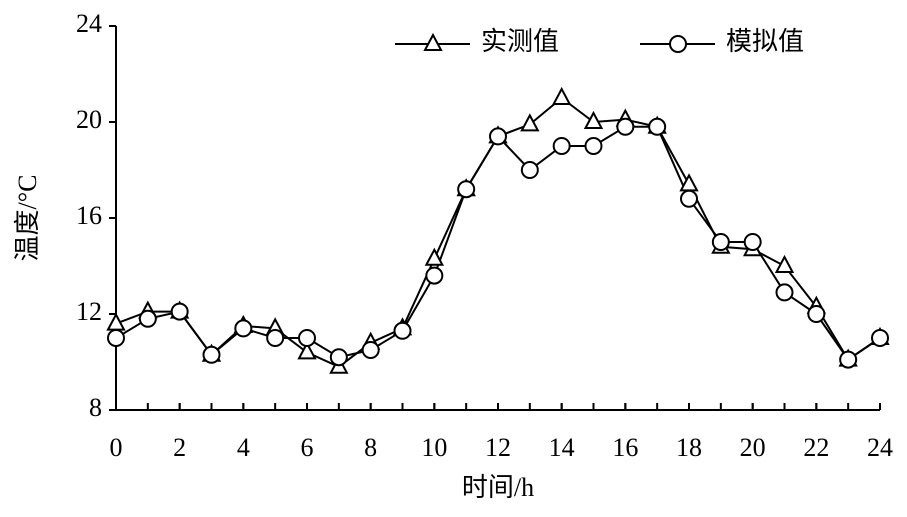 This screenshot has width=907, height=517. What do you see at coordinates (625, 447) in the screenshot?
I see `x-tick-label: 16` at bounding box center [625, 447].